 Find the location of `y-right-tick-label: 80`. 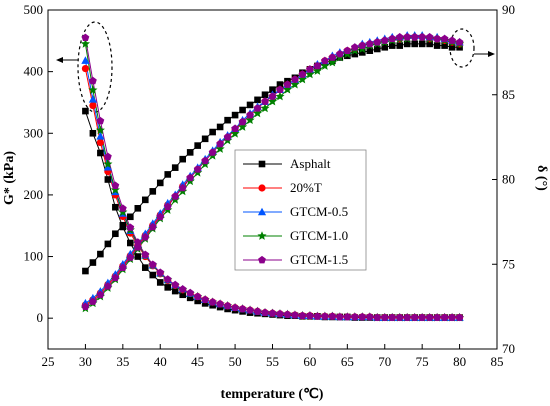

y-right-tick-label: 80 is located at coordinates (508, 179).